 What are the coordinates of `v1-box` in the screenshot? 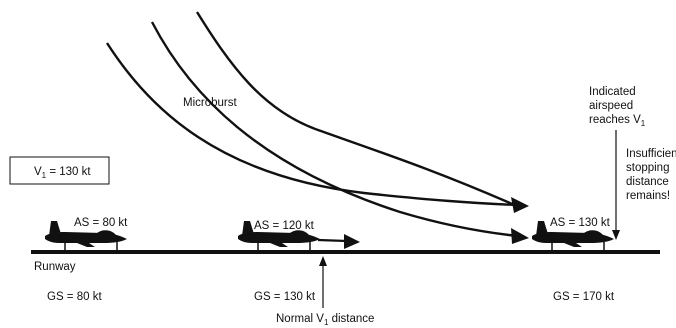 It's located at (59, 170).